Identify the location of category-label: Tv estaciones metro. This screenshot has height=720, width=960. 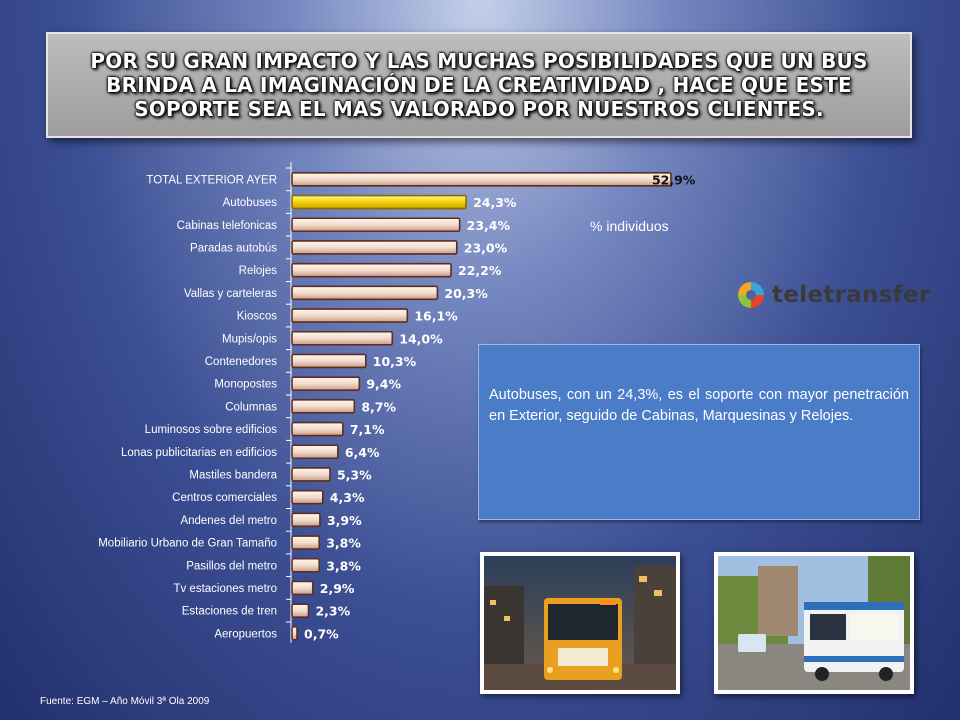
(225, 589).